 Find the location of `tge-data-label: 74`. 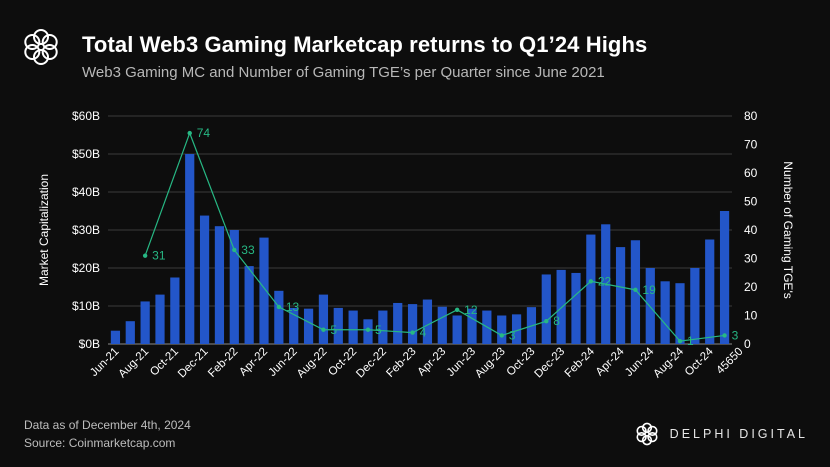

tge-data-label: 74 is located at coordinates (204, 133).